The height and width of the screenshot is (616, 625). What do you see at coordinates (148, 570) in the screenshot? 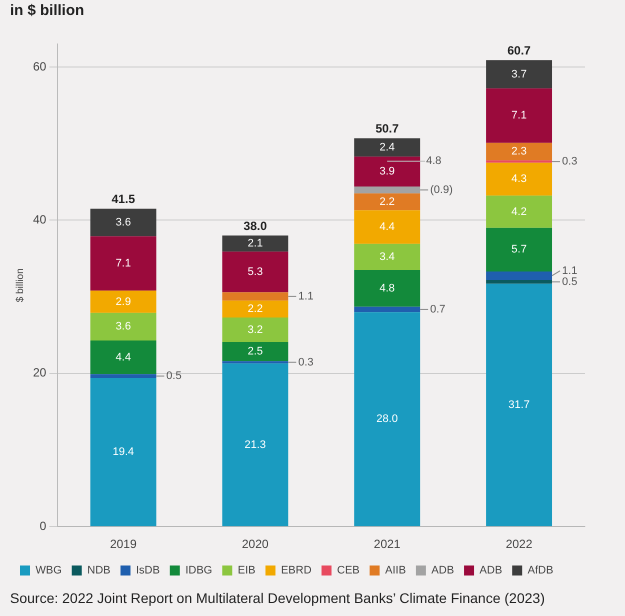
I see `legend-label: IsDB` at bounding box center [148, 570].